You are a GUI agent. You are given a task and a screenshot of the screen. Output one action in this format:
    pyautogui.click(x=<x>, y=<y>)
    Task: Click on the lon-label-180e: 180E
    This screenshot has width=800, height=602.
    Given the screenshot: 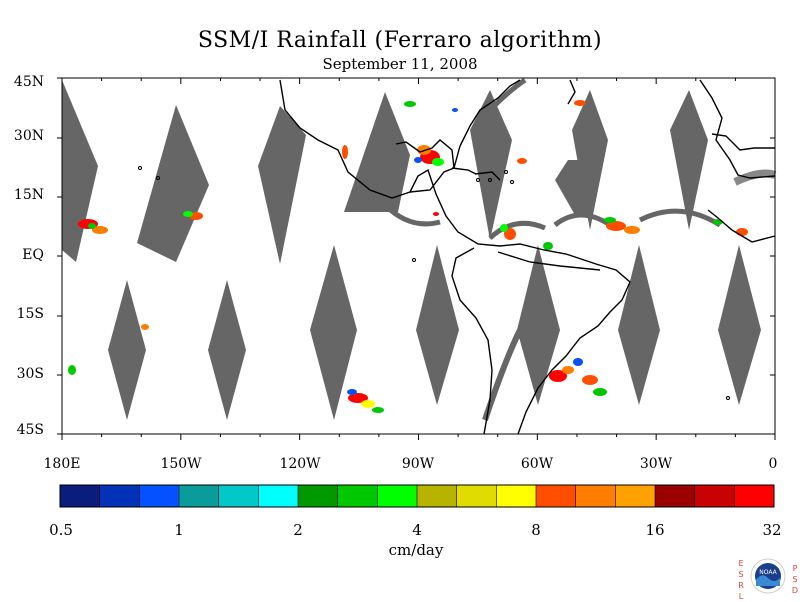 What is the action you would take?
    pyautogui.click(x=62, y=464)
    